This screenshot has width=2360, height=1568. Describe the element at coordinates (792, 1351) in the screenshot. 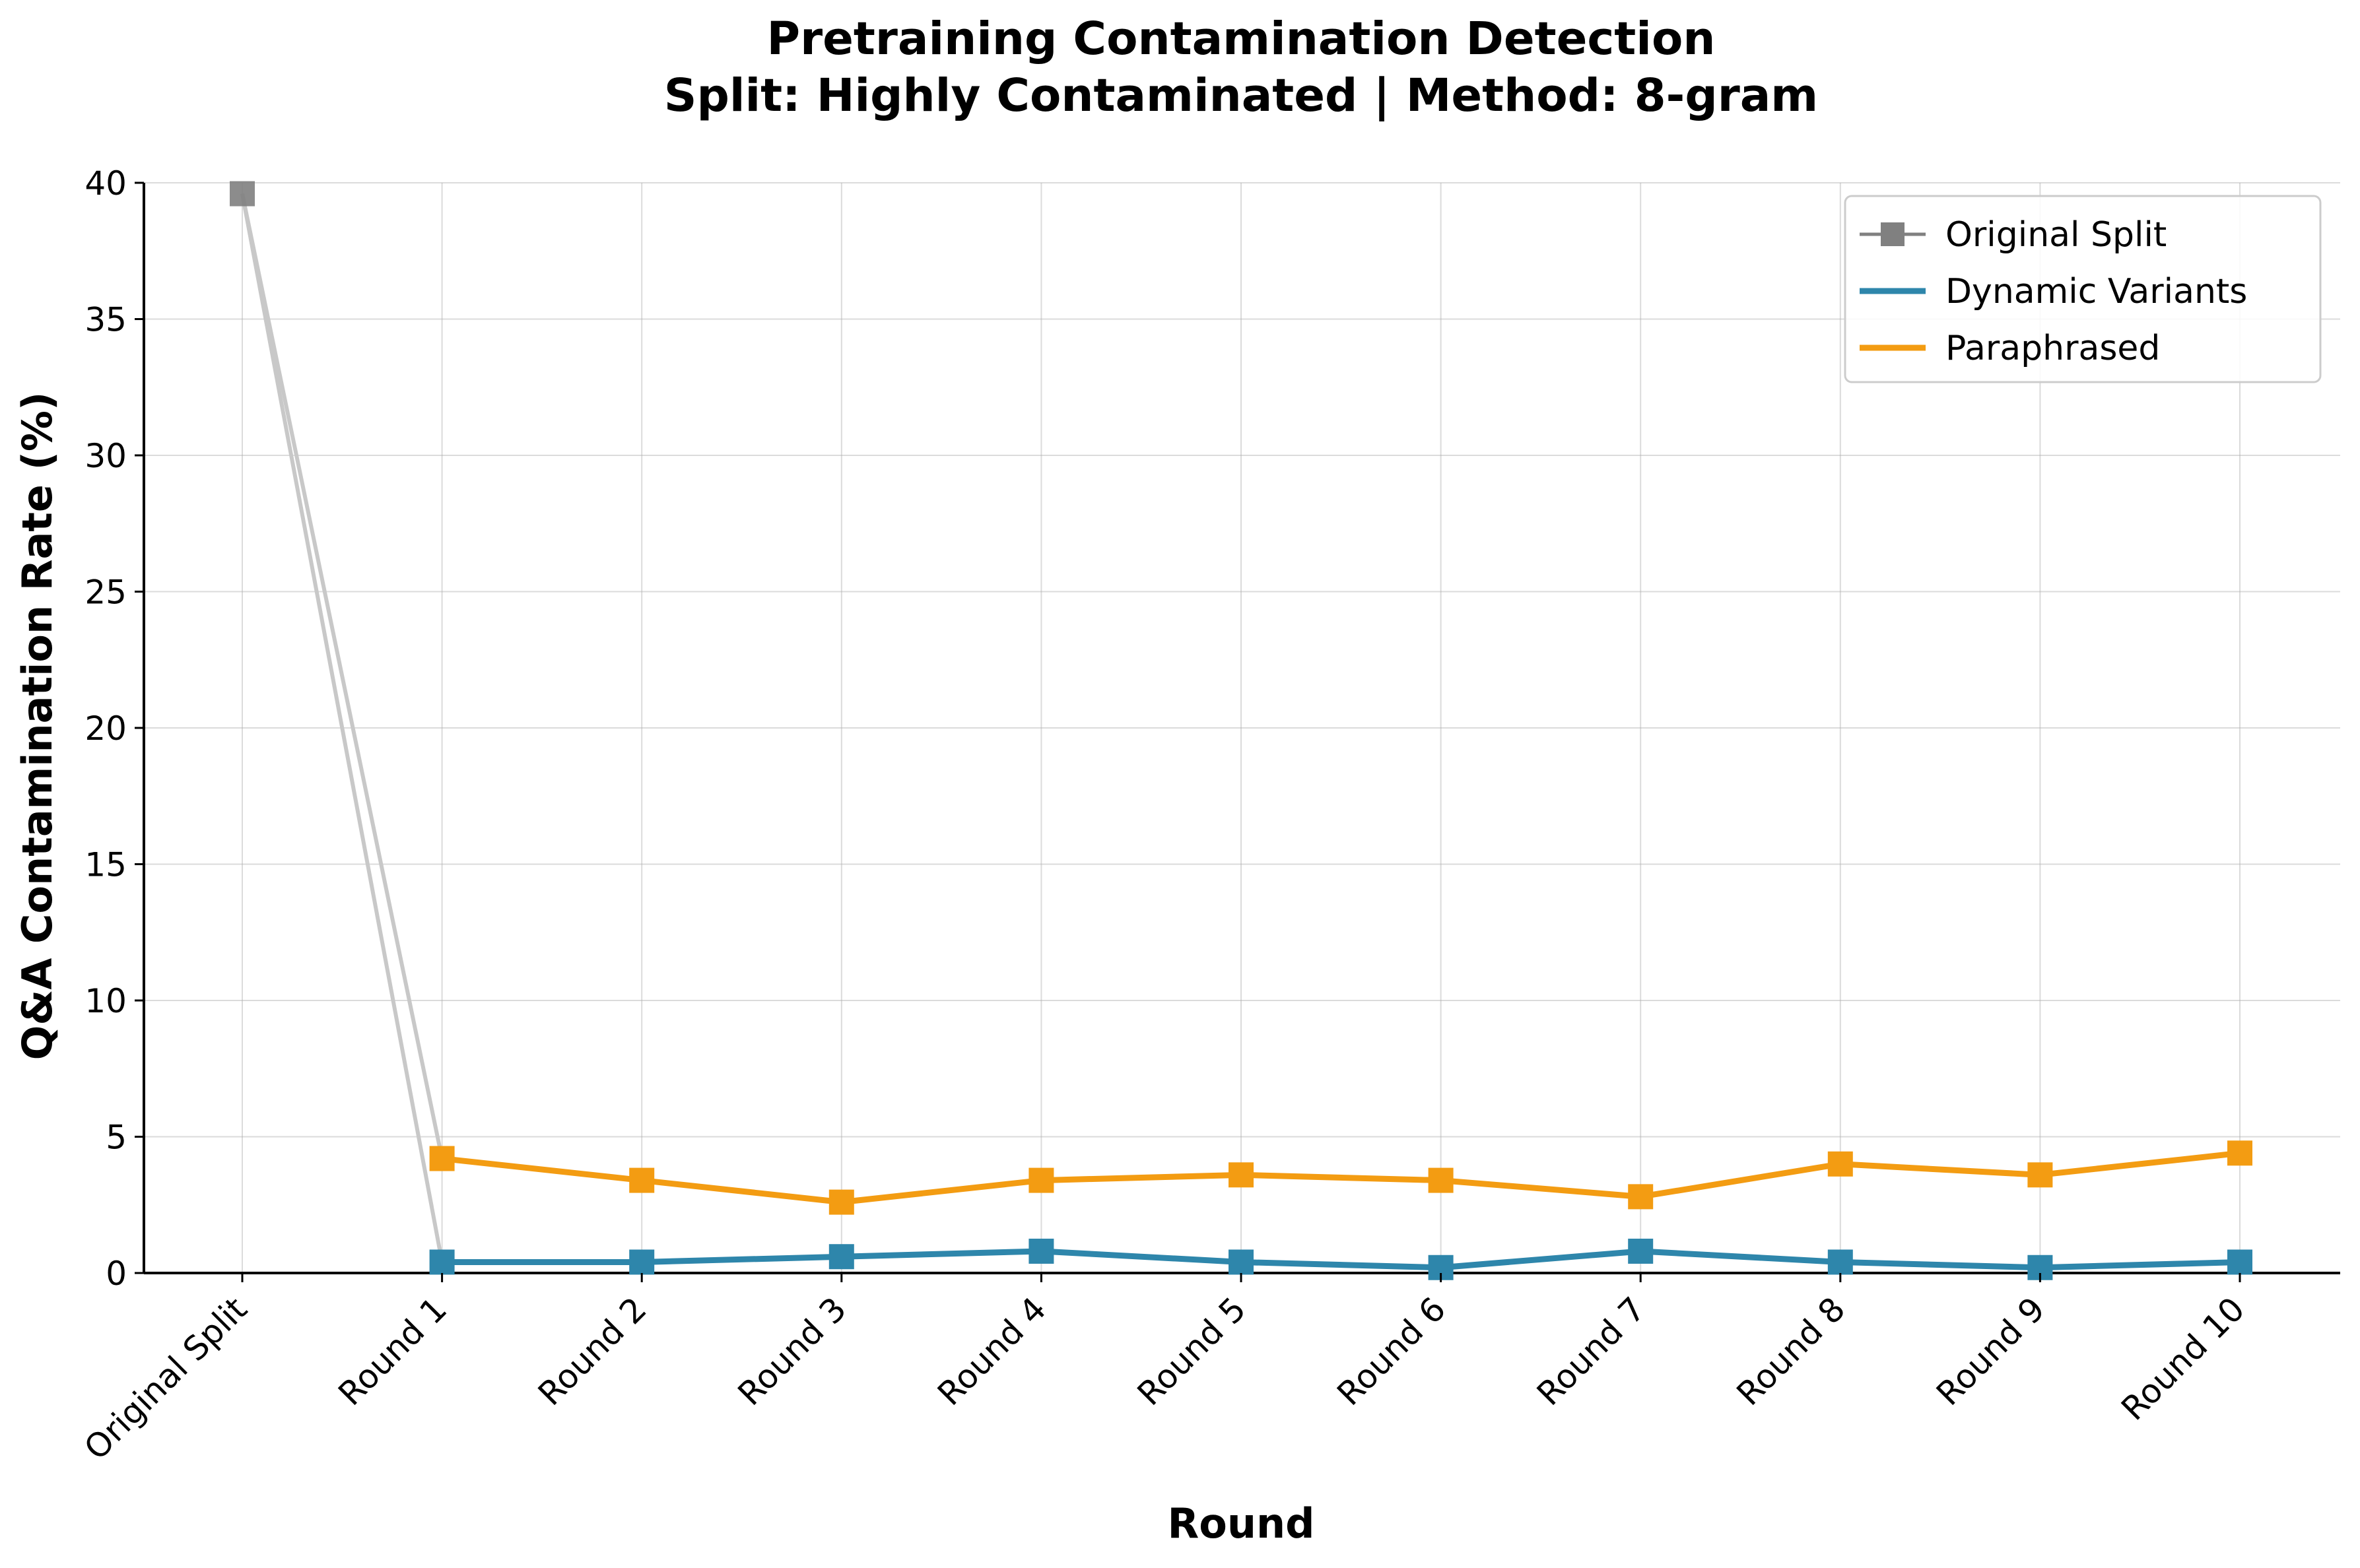

I see `x-tick-label-round-3: Round 3` at that location.